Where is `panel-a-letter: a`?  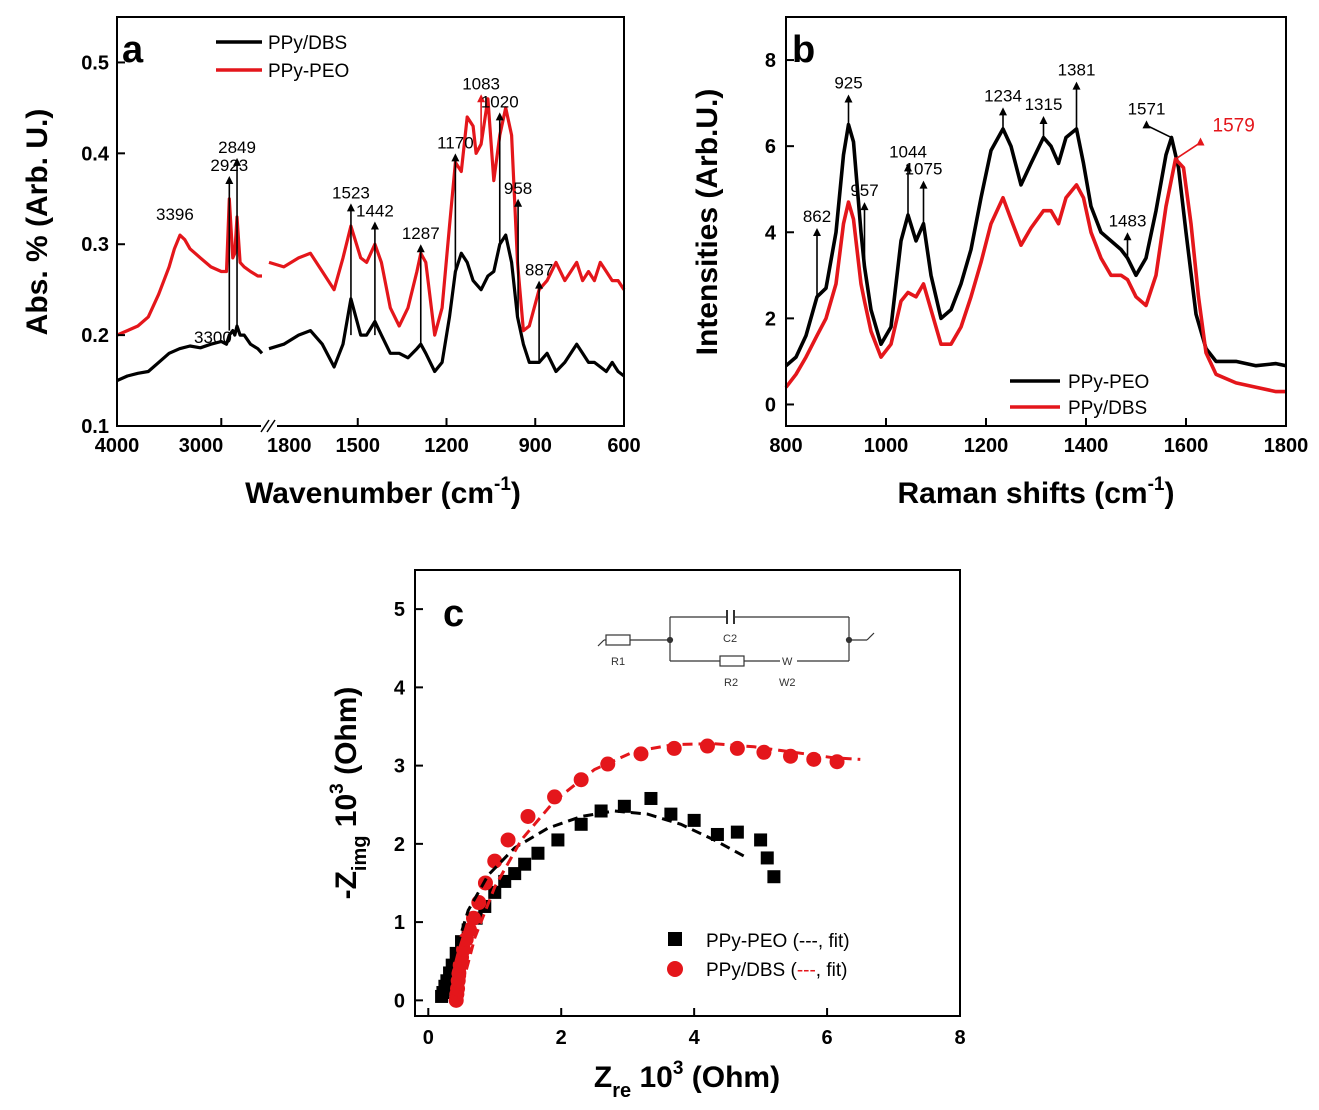
panel-a-letter: a is located at coordinates (133, 50).